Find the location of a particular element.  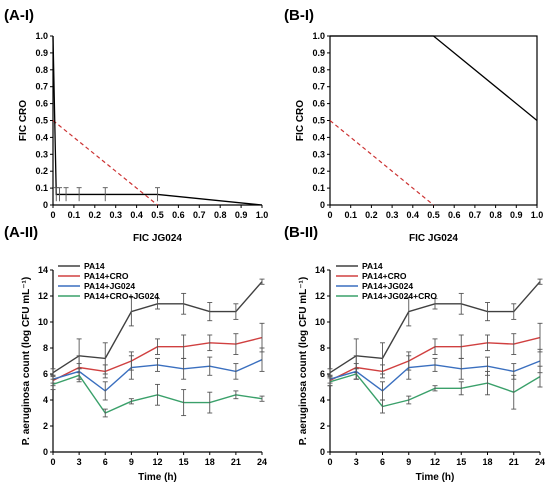

y-tick-label: 0.8 is located at coordinates (318, 70).